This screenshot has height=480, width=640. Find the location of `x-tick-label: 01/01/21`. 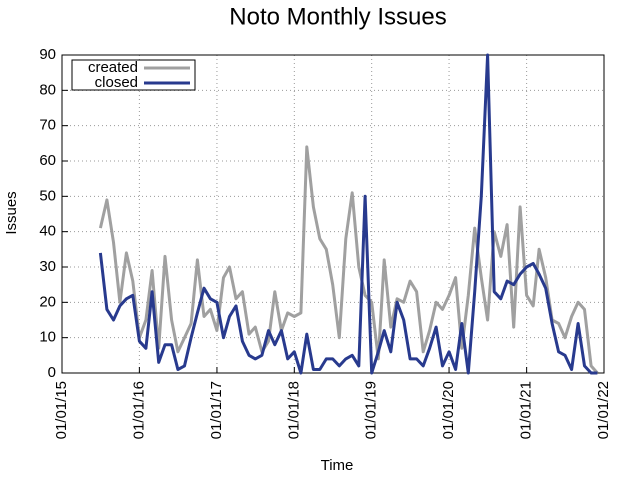

x-tick-label: 01/01/21 is located at coordinates (526, 410).